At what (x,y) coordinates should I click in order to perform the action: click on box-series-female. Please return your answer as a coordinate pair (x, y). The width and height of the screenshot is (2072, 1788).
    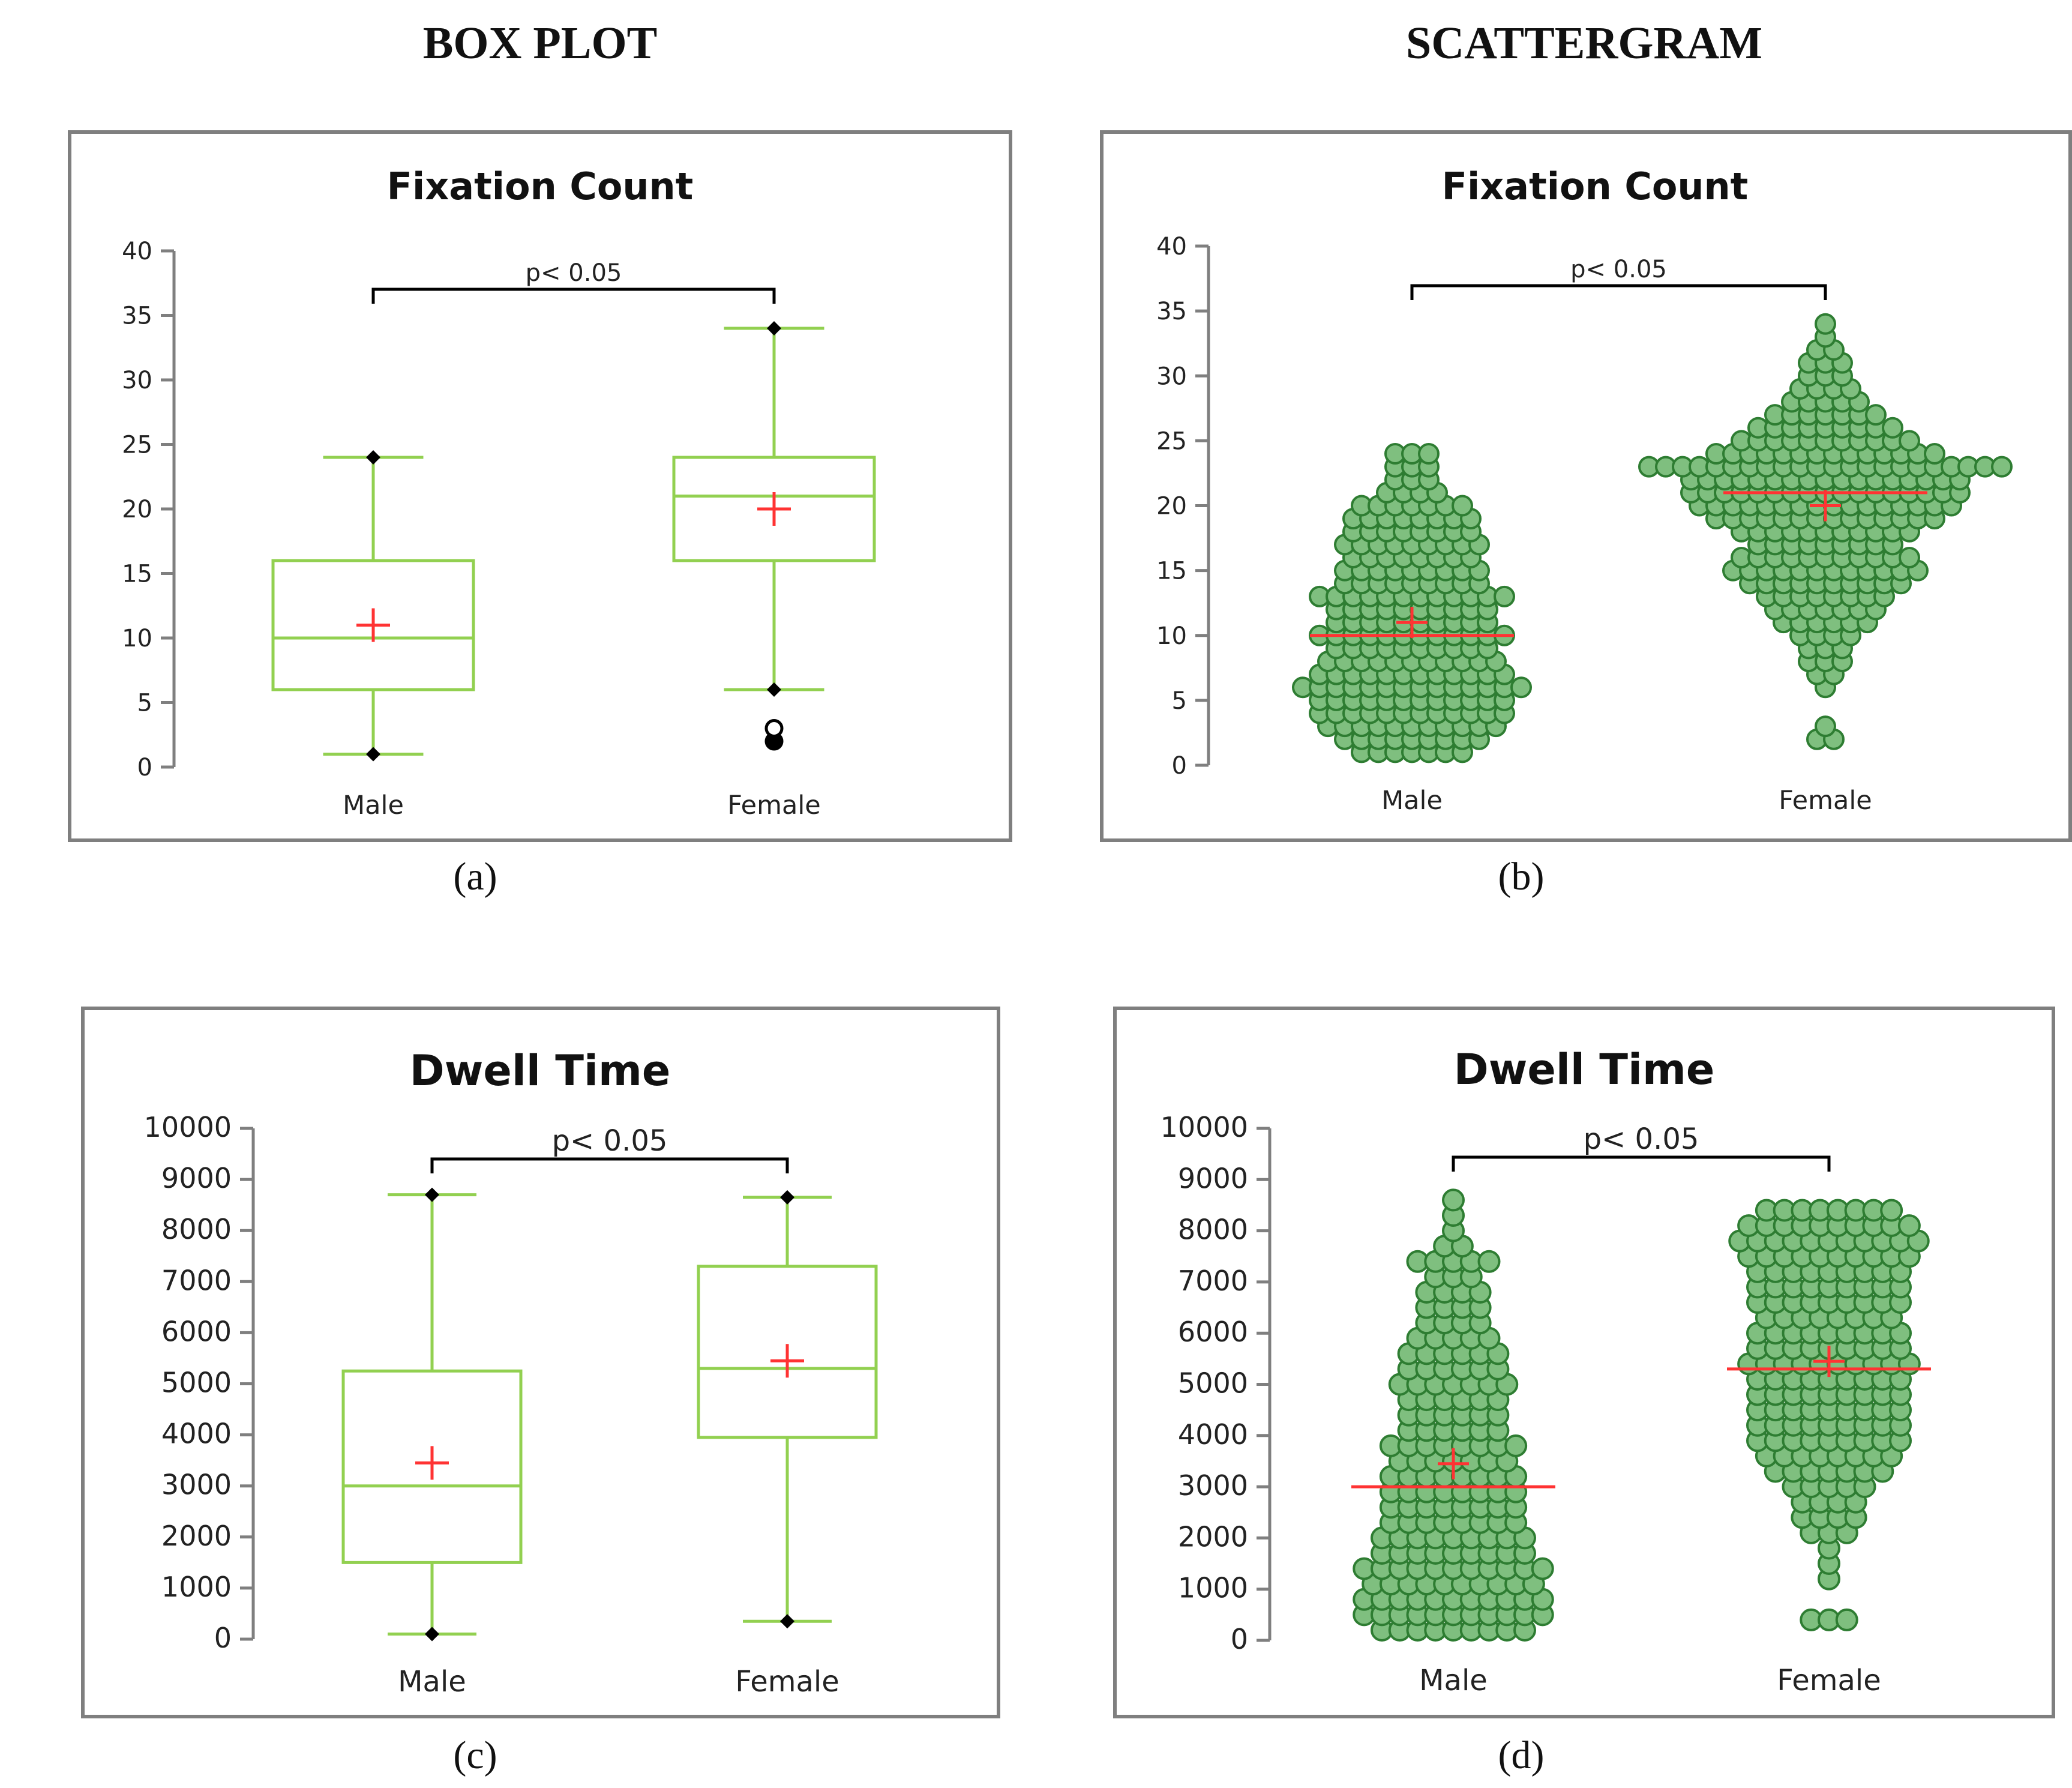
    Looking at the image, I should click on (787, 1409).